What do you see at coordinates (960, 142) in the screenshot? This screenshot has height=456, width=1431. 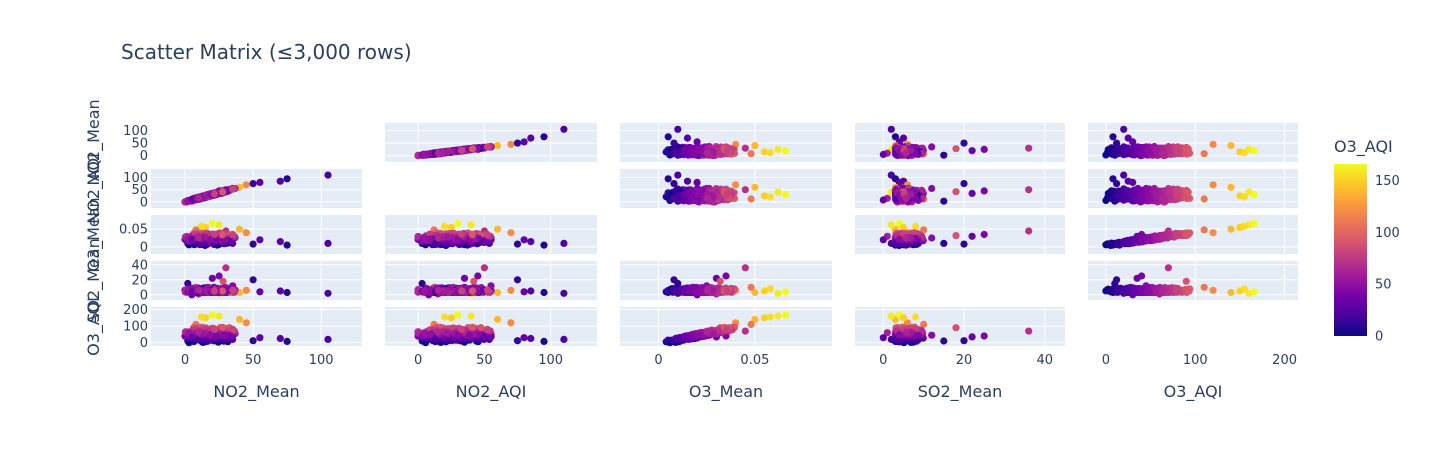 I see `cell-no2_mean-vs-so2_mean` at bounding box center [960, 142].